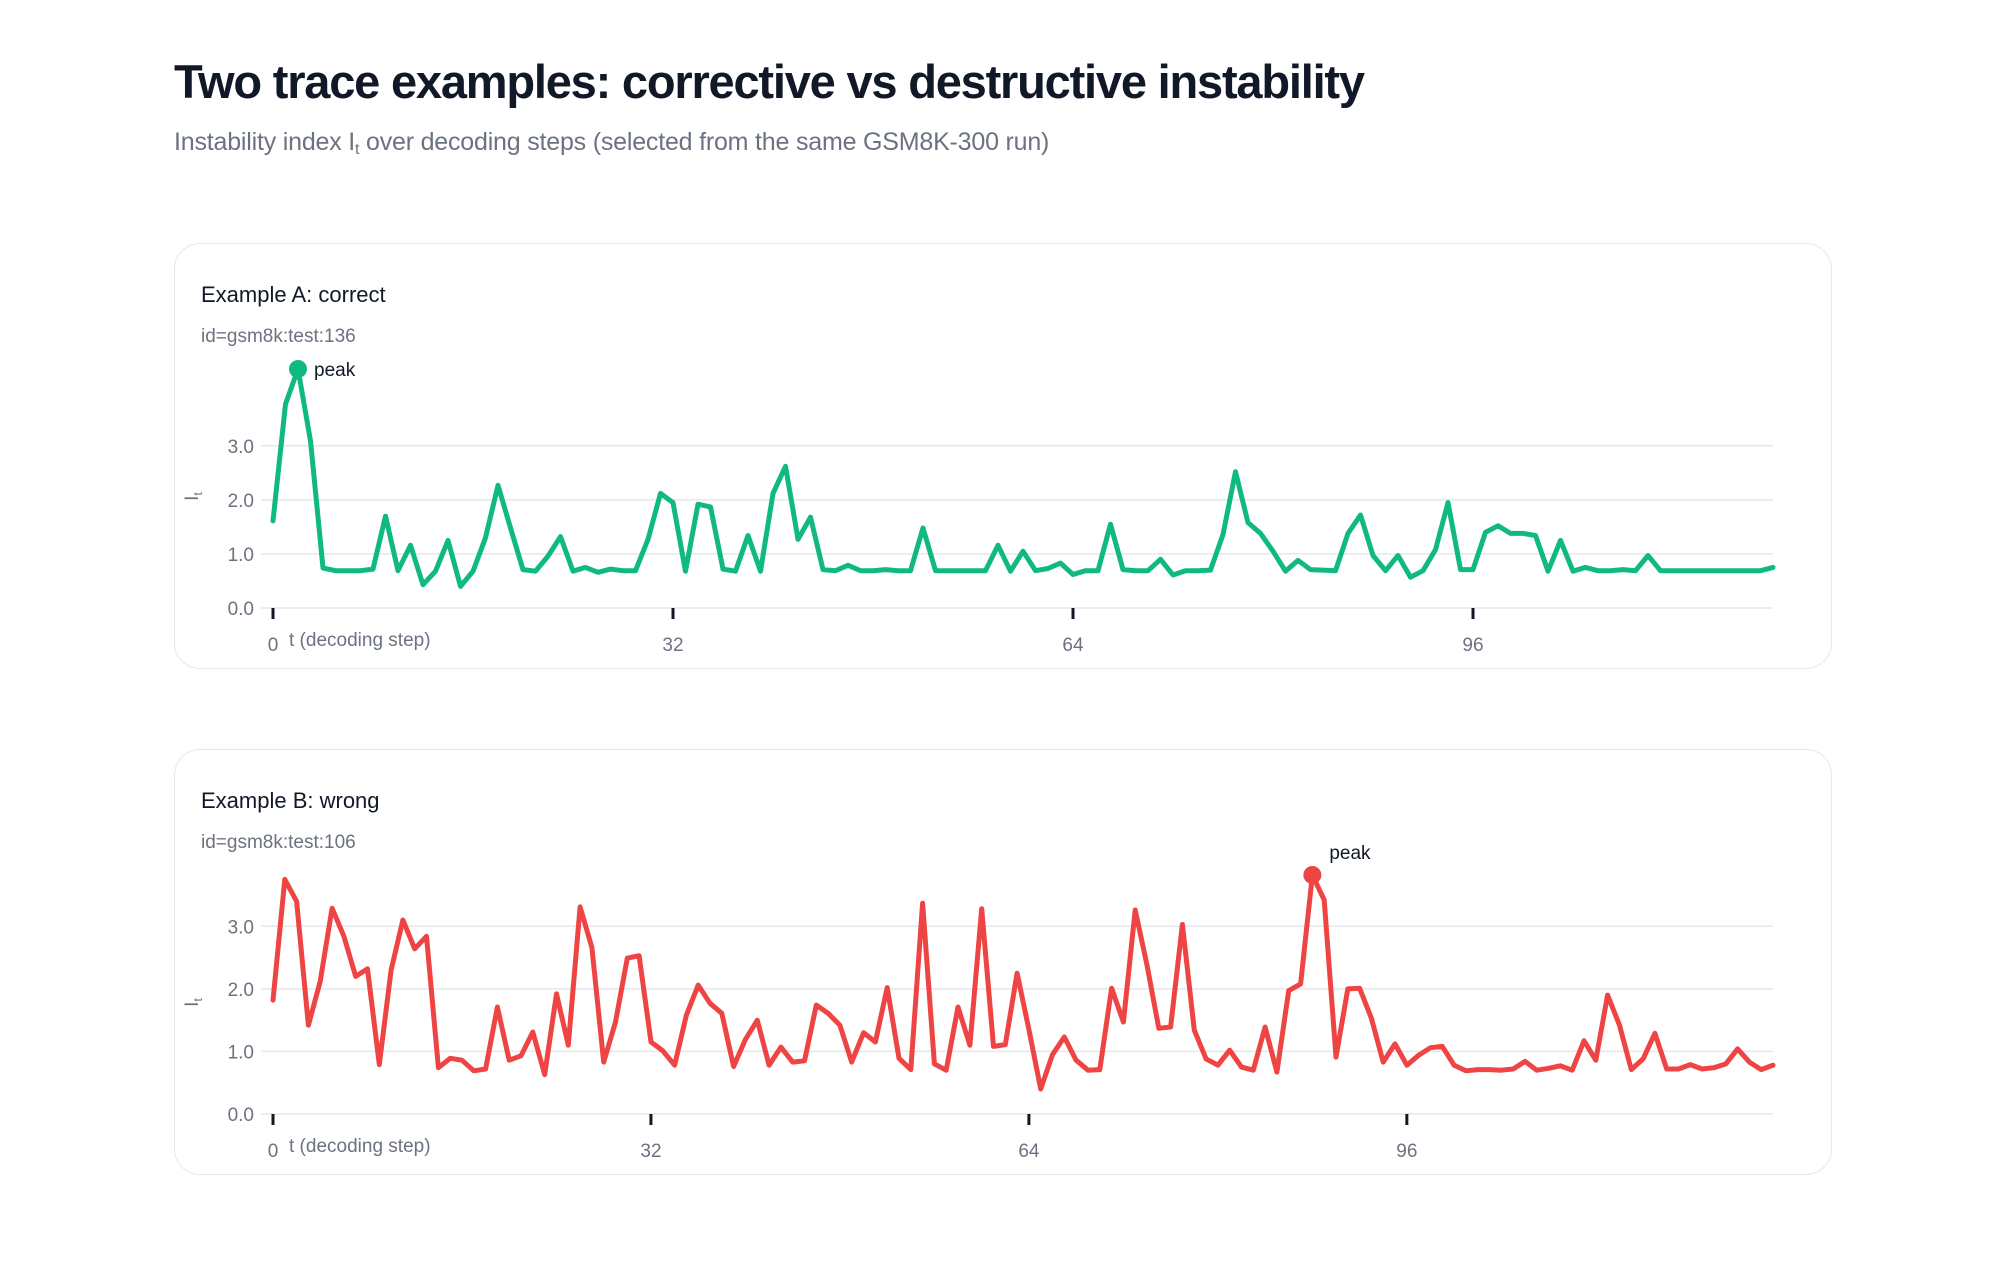 The height and width of the screenshot is (1286, 2000). Describe the element at coordinates (241, 990) in the screenshot. I see `y-tick-label: 2.0` at that location.